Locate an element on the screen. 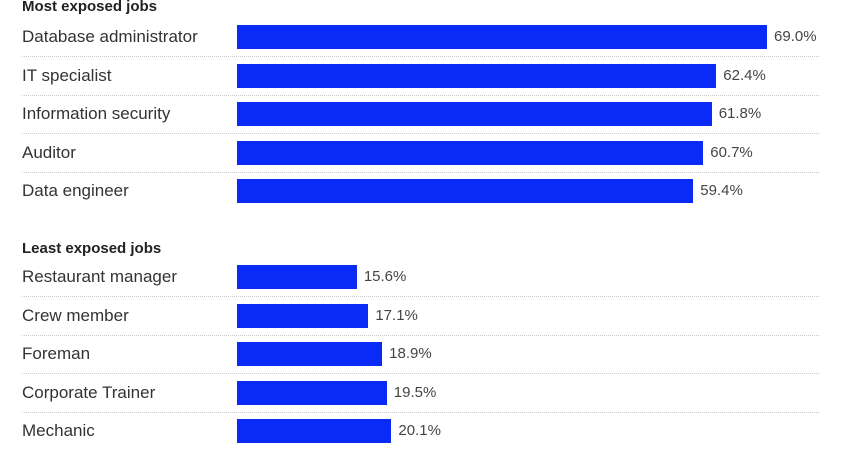 This screenshot has height=455, width=866. most-exposed-title: Most exposed jobs is located at coordinates (90, 7).